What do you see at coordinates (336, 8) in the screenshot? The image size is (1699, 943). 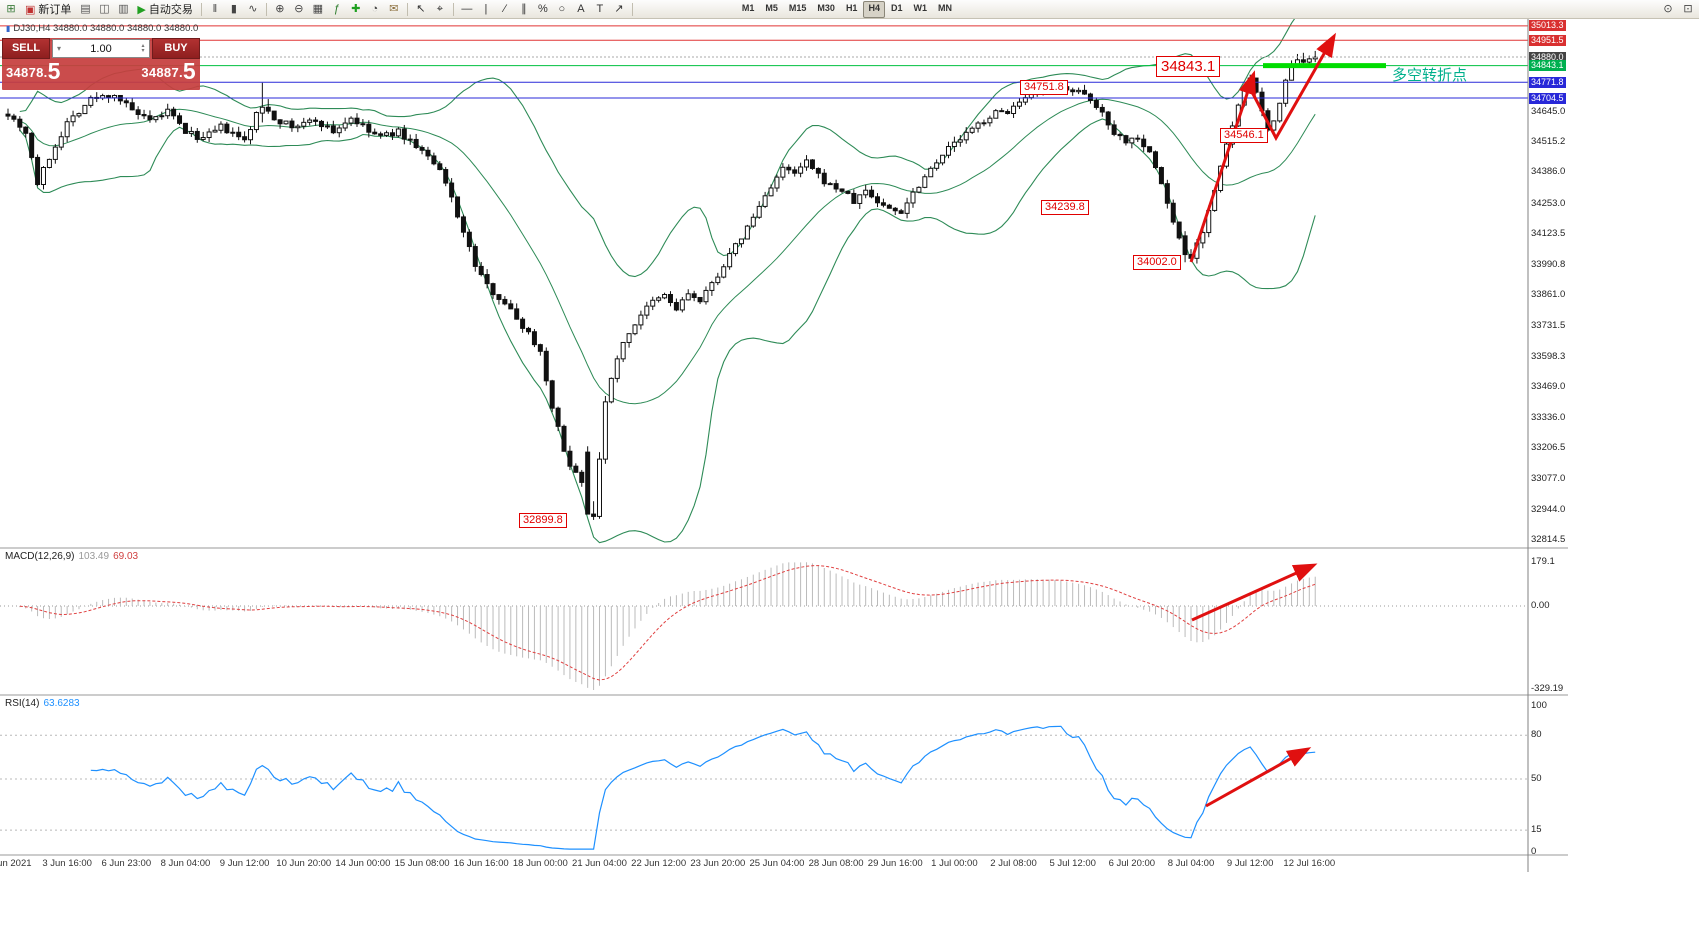 I see `indicators-icon: ƒ` at bounding box center [336, 8].